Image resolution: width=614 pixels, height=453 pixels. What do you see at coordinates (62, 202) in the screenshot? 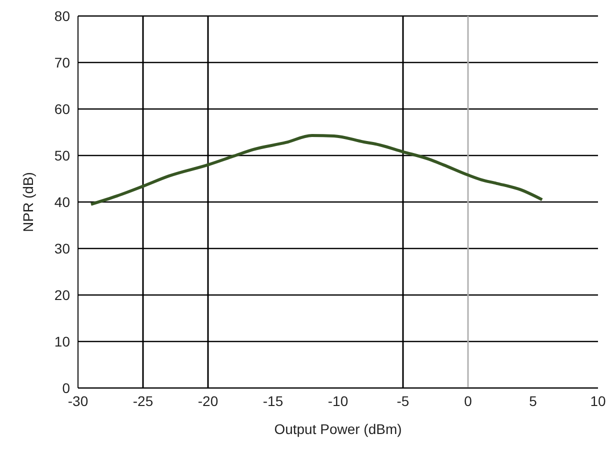
I see `y-tick-label: 40` at bounding box center [62, 202].